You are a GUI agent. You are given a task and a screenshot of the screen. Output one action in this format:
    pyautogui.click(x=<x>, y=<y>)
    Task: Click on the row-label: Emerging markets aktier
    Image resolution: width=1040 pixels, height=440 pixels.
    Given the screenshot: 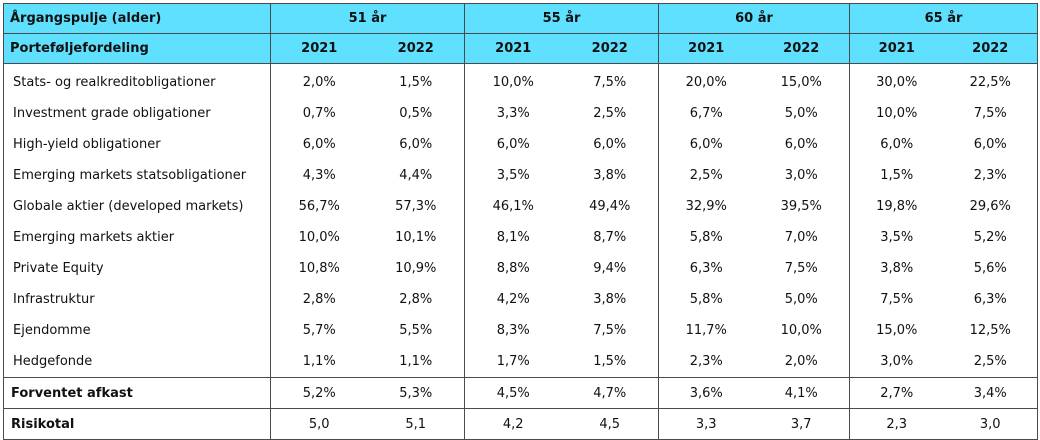 What is the action you would take?
    pyautogui.click(x=137, y=237)
    